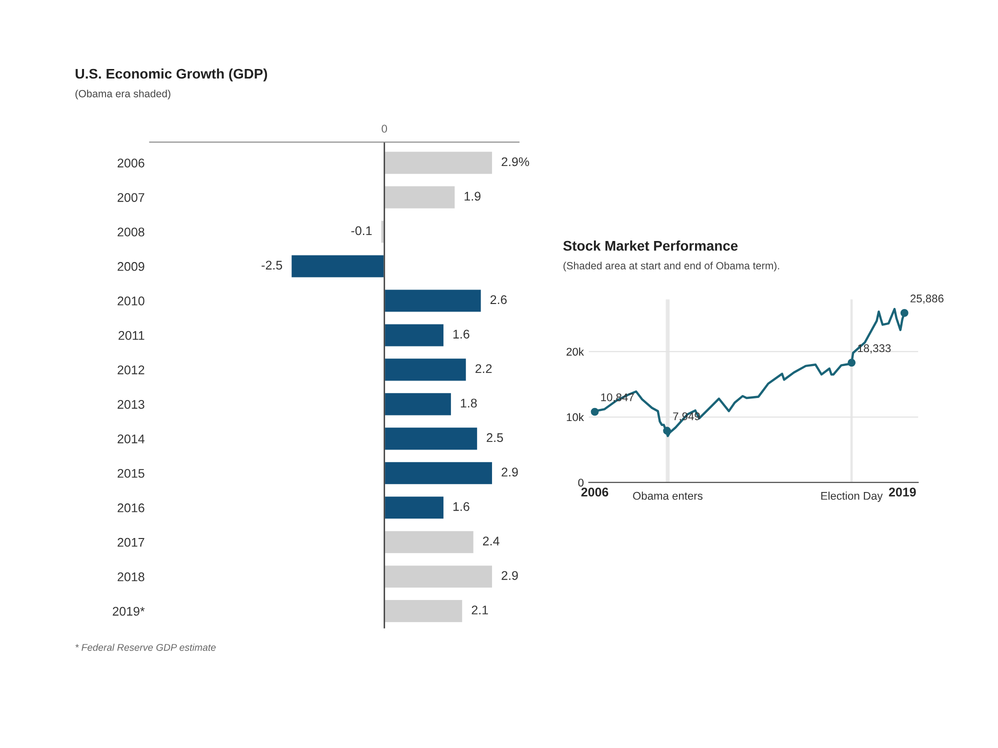 This screenshot has width=998, height=748. What do you see at coordinates (131, 404) in the screenshot?
I see `y-tick-label: 2013` at bounding box center [131, 404].